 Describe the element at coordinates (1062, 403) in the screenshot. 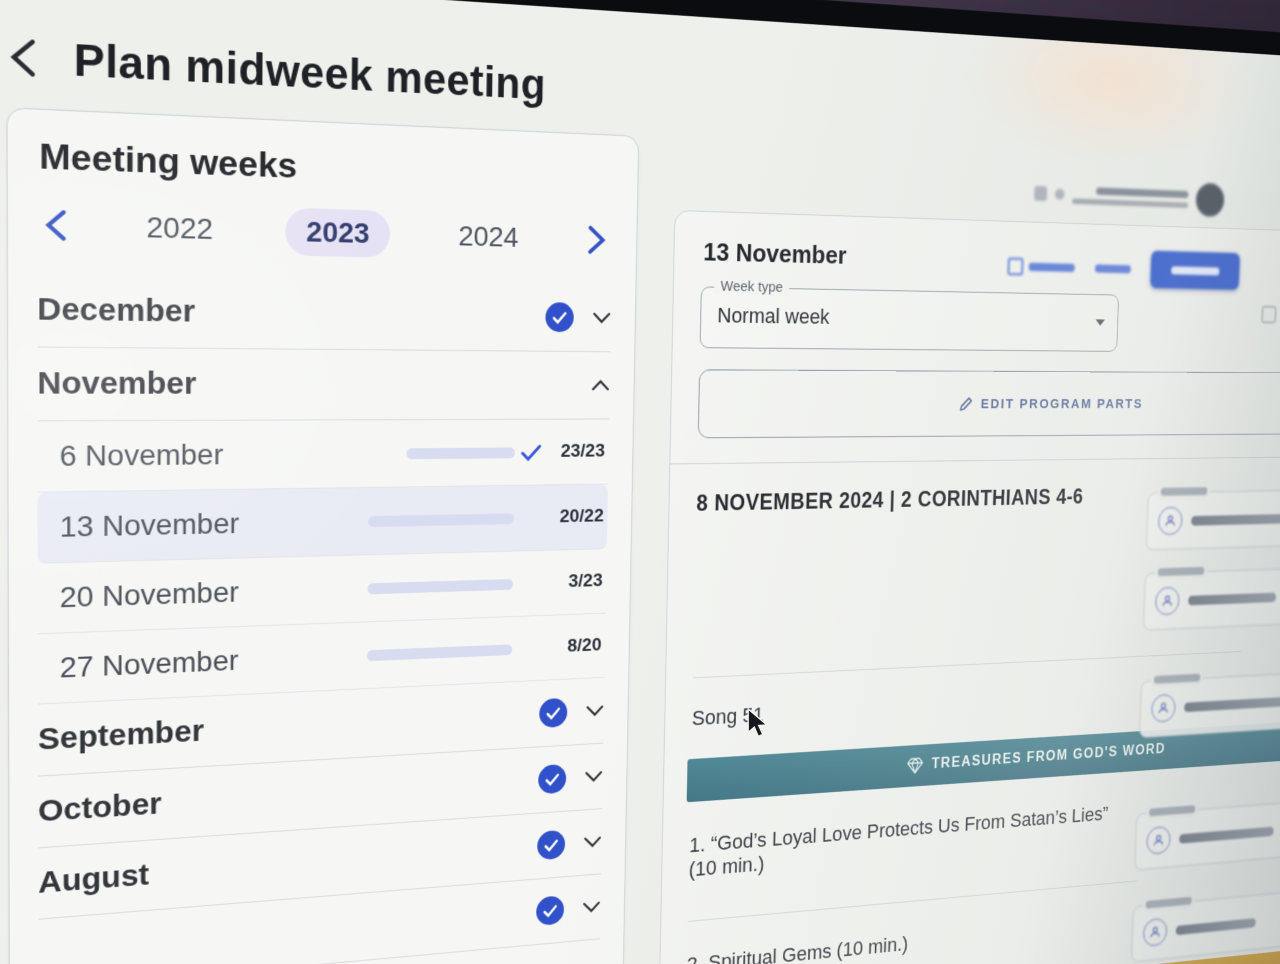

I see `edit-program-parts-label: EDIT PROGRAM PARTS` at that location.